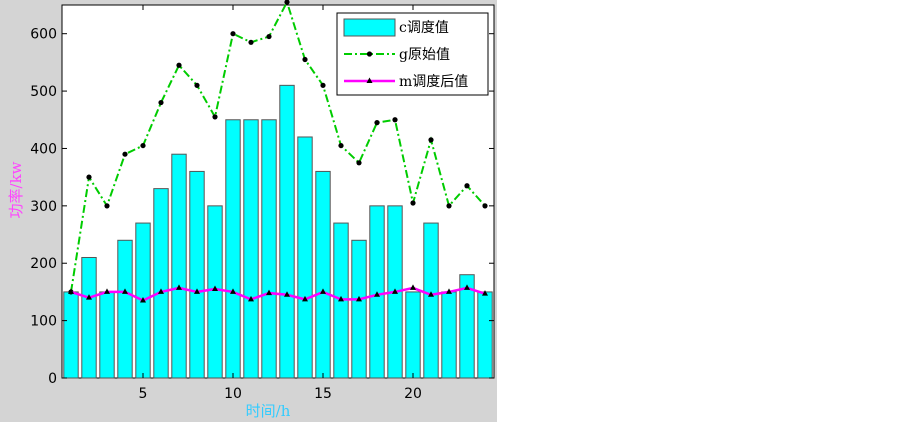 This screenshot has height=422, width=903. What do you see at coordinates (268, 411) in the screenshot?
I see `x-axis-label: 时间/h` at bounding box center [268, 411].